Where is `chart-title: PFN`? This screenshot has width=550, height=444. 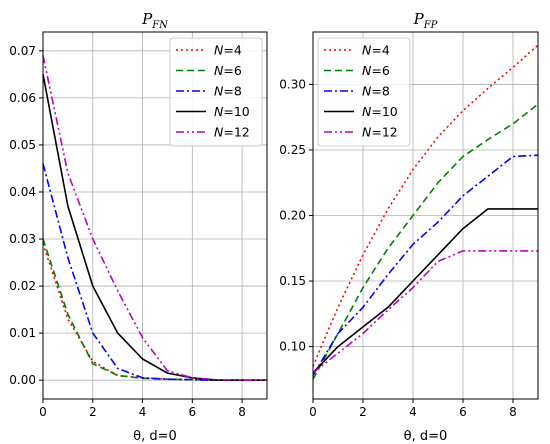 chart-title: PFN is located at coordinates (155, 20).